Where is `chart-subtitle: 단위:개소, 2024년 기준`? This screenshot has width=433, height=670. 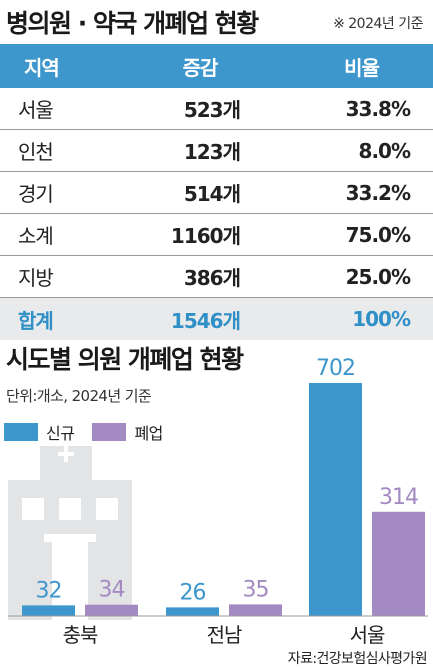
chart-subtitle: 단위:개소, 2024년 기준 is located at coordinates (79, 396).